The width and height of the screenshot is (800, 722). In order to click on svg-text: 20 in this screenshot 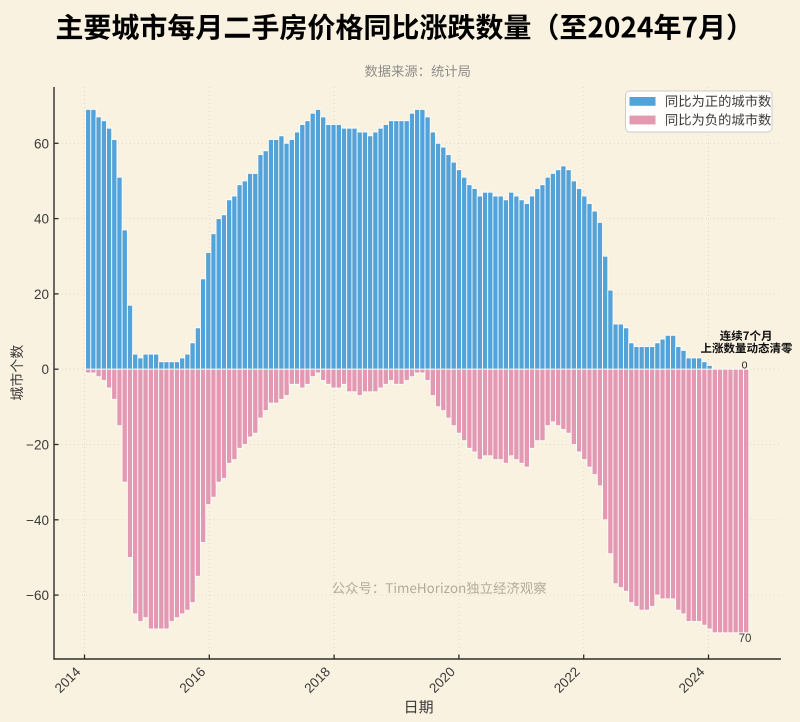, I will do `click(41, 294)`.